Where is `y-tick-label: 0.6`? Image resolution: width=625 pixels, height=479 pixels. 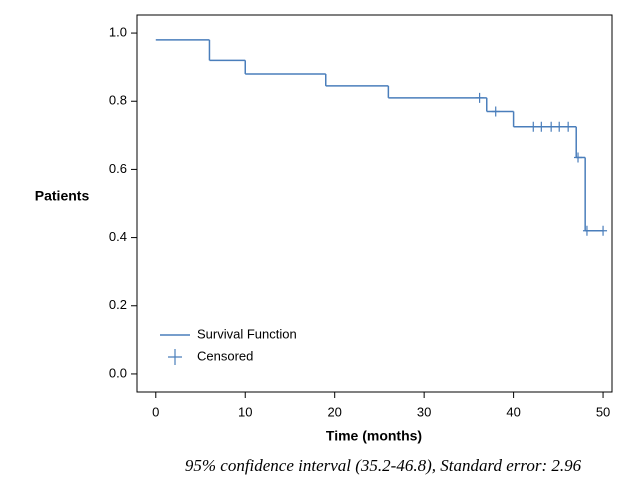 y-tick-label: 0.6 is located at coordinates (118, 168).